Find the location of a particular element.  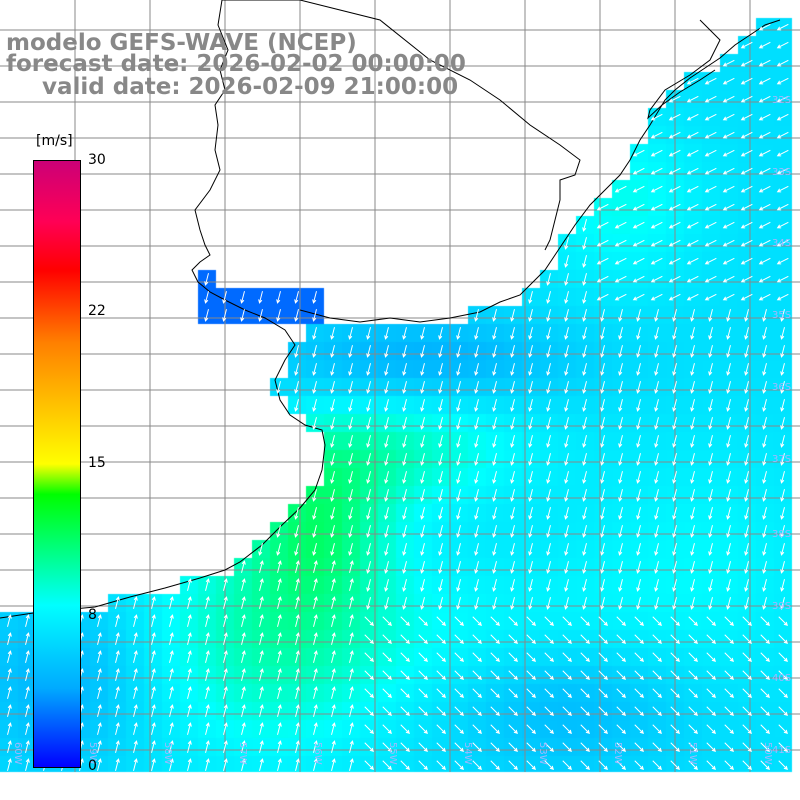

lon-label: 54W is located at coordinates (467, 753).